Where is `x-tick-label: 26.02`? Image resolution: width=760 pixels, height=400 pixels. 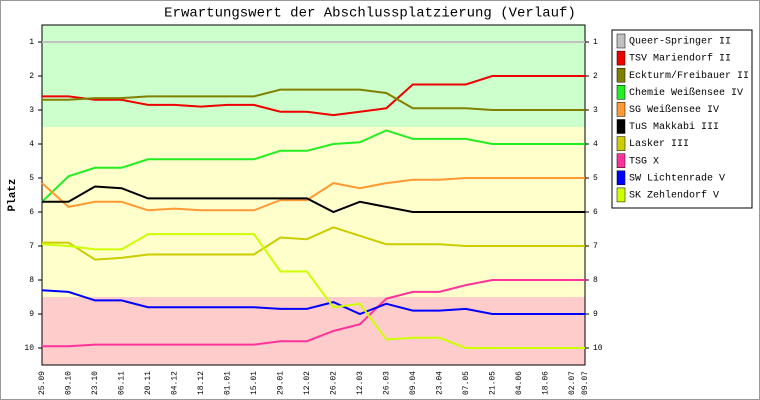 x-tick-label: 26.02 is located at coordinates (333, 383).